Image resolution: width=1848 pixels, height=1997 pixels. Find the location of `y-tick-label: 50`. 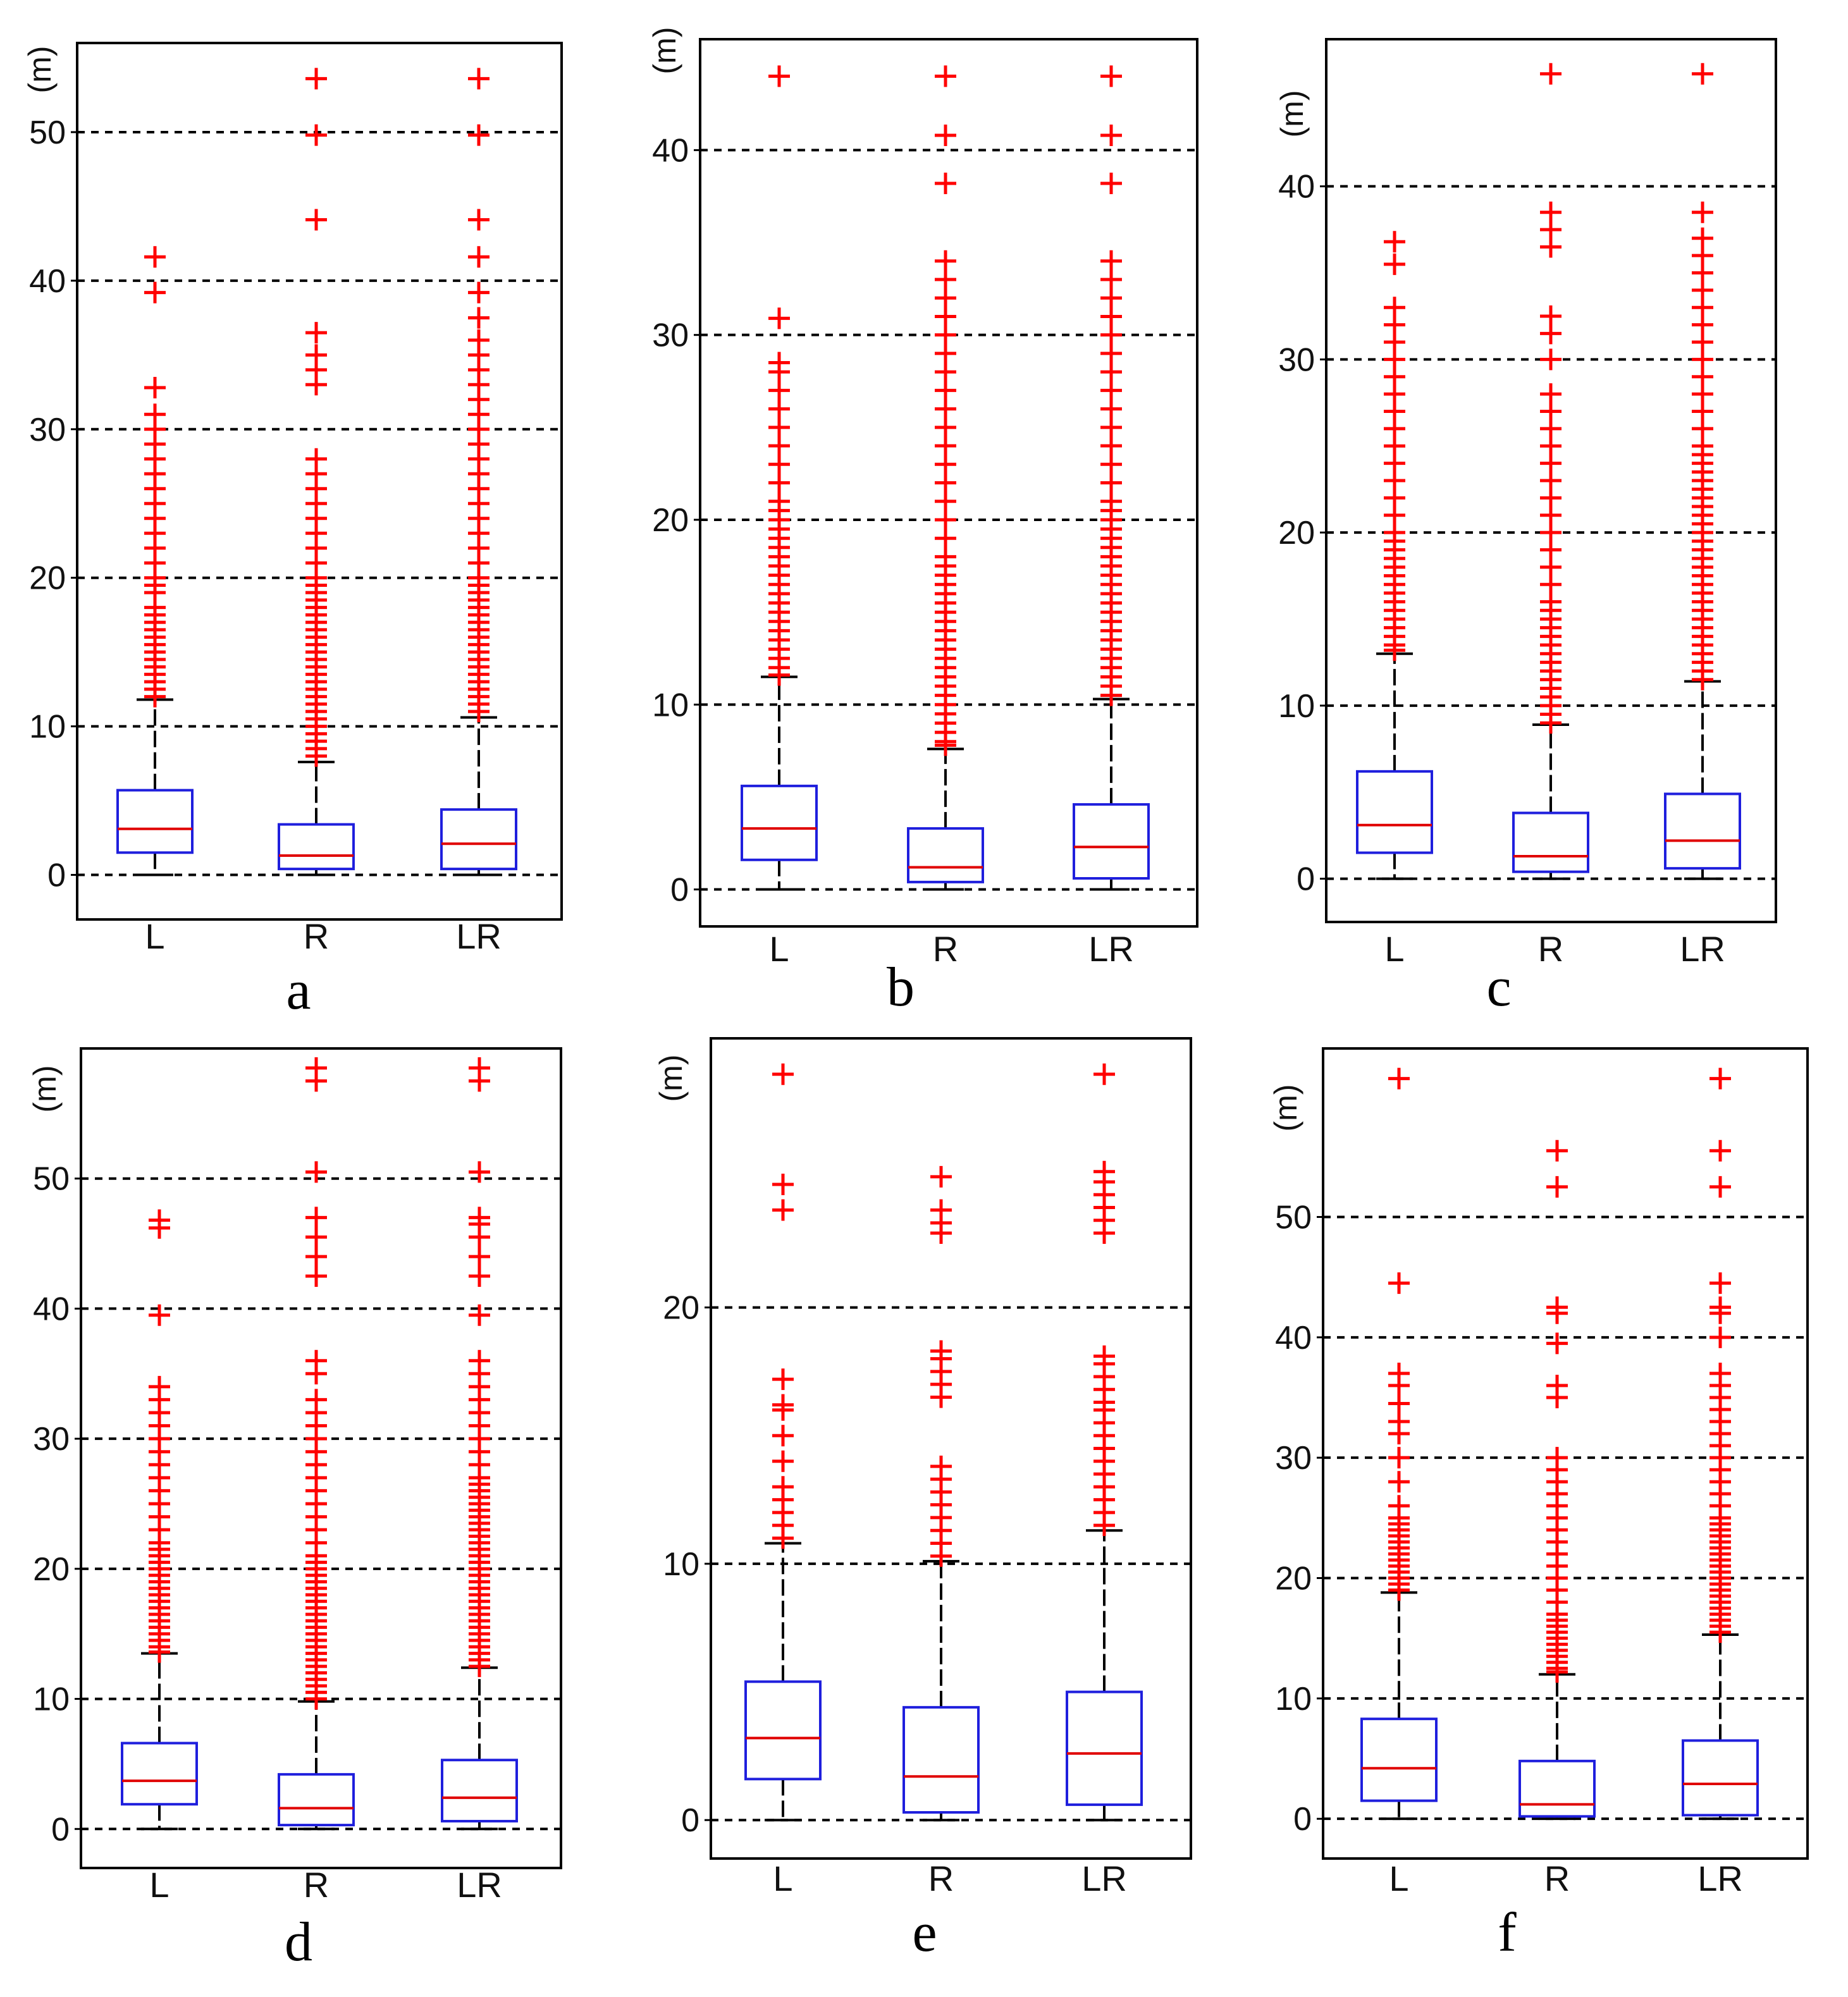

y-tick-label: 50 is located at coordinates (48, 132).